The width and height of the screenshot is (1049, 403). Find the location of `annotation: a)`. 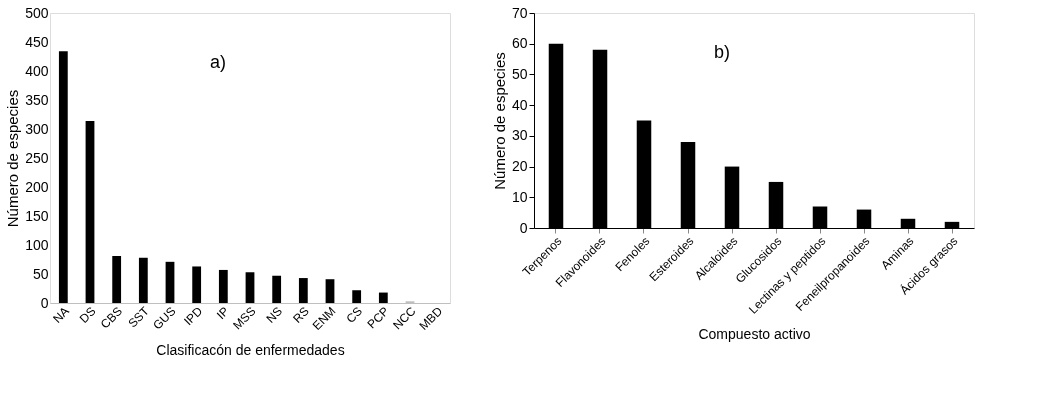

annotation: a) is located at coordinates (218, 62).